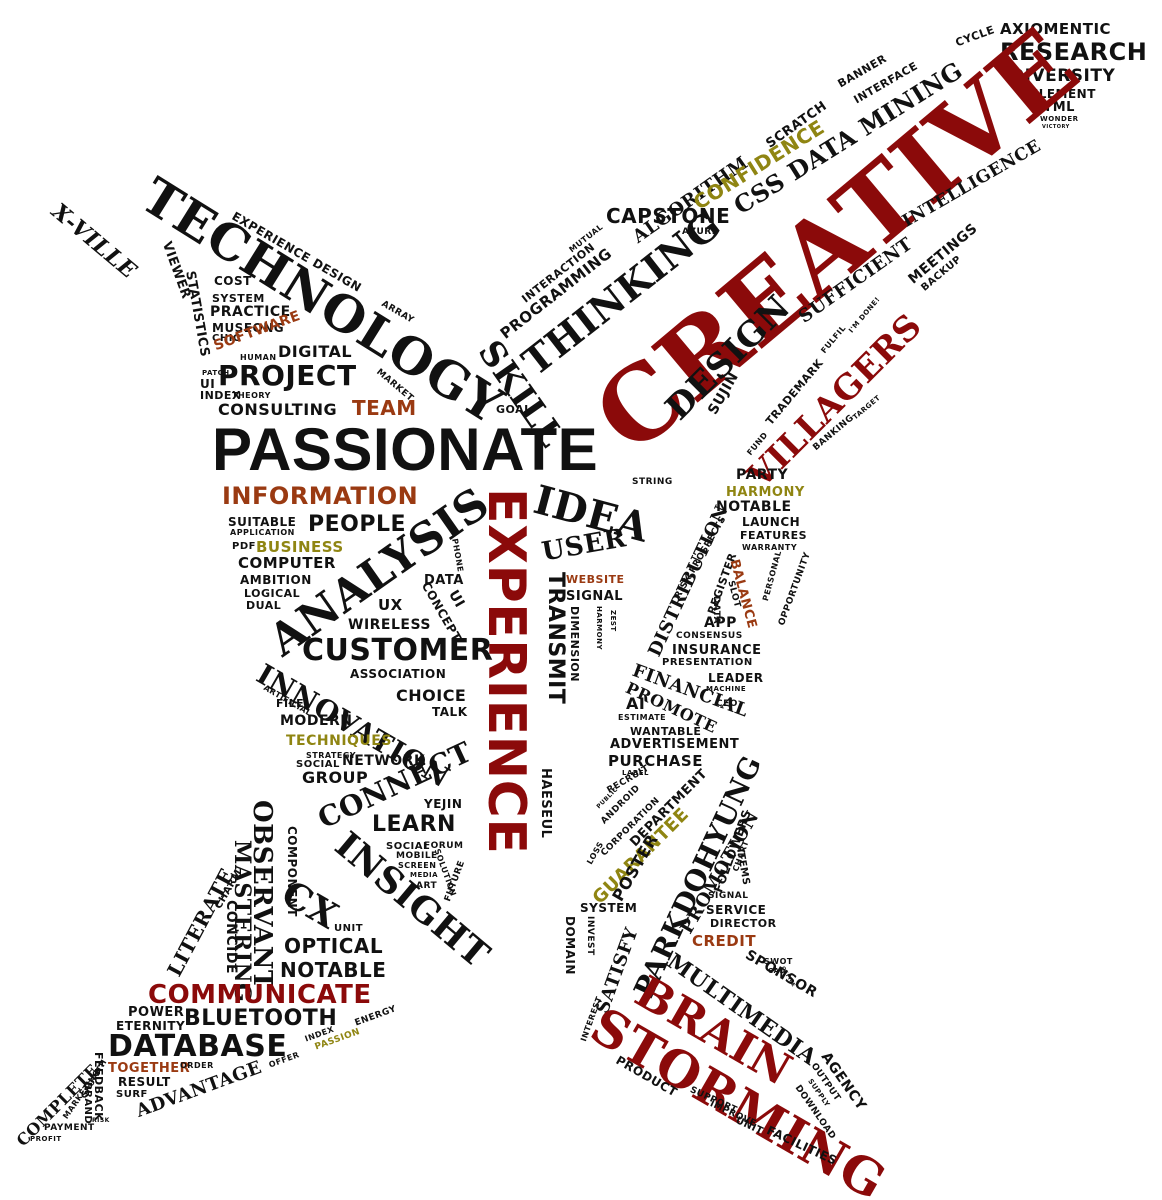 This screenshot has width=1162, height=1200. Describe the element at coordinates (724, 941) in the screenshot. I see `word-credit: CREDIT` at that location.